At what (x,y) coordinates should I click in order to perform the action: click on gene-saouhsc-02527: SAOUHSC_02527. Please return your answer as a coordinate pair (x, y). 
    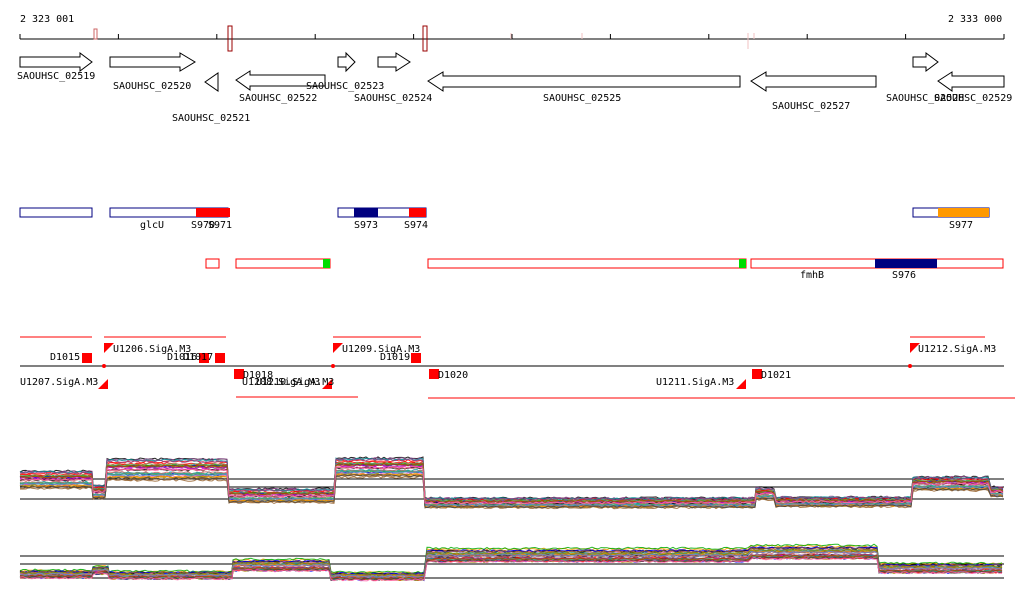
    Looking at the image, I should click on (813, 91).